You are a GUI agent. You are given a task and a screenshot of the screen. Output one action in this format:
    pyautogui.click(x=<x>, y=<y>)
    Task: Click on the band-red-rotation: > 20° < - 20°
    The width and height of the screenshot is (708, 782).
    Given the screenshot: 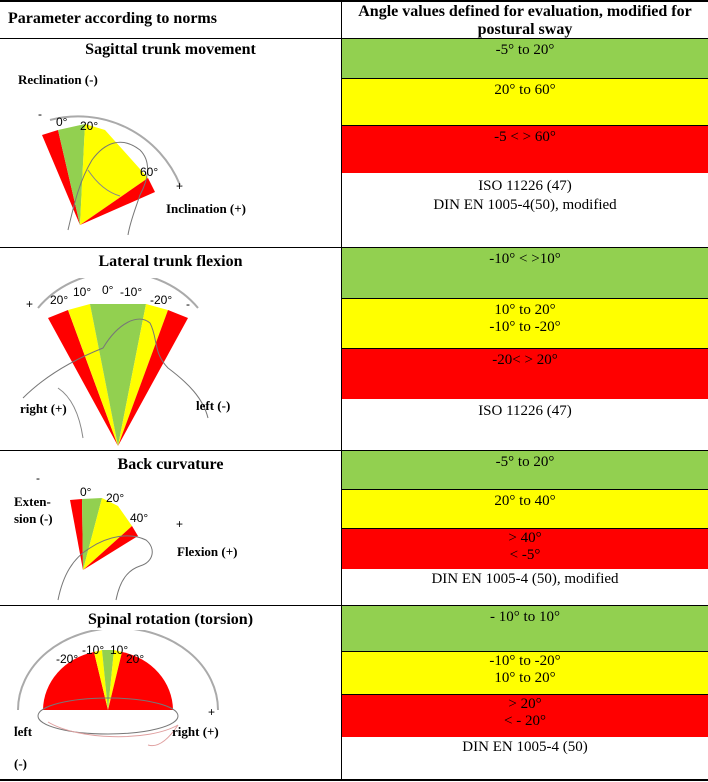 What is the action you would take?
    pyautogui.click(x=525, y=716)
    